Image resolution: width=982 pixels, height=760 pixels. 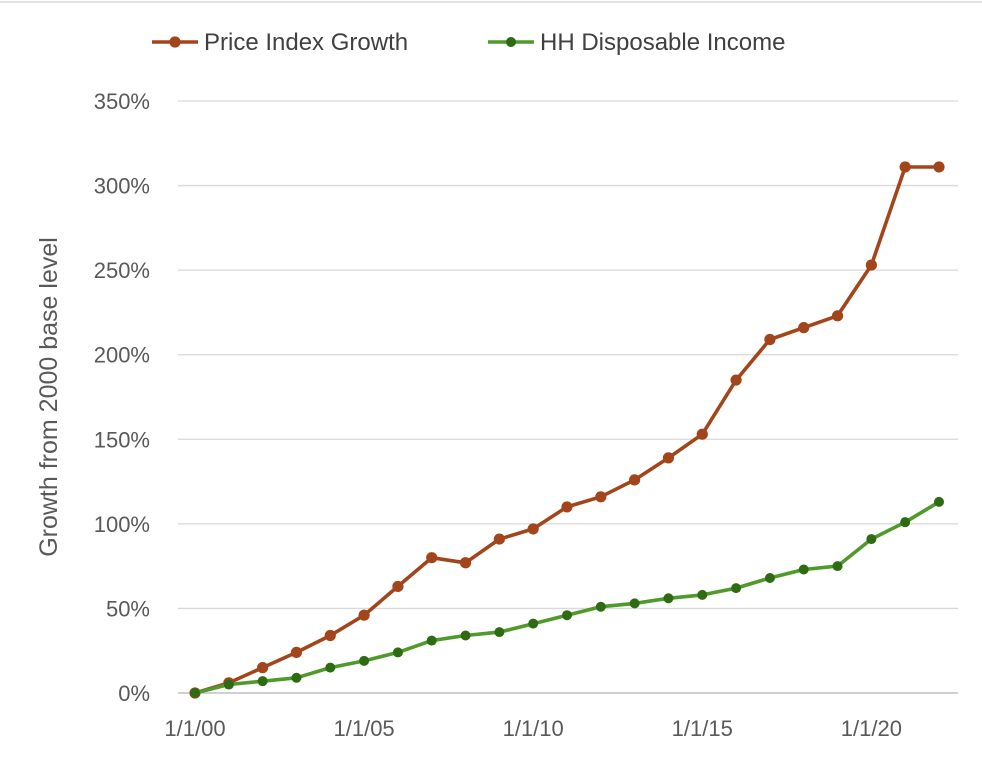 I want to click on y-tick-label: 350%, so click(x=122, y=101).